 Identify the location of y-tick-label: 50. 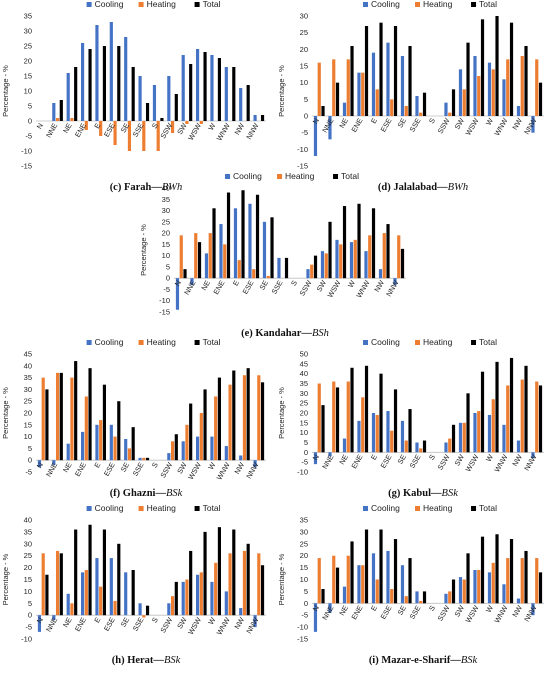
(304, 354).